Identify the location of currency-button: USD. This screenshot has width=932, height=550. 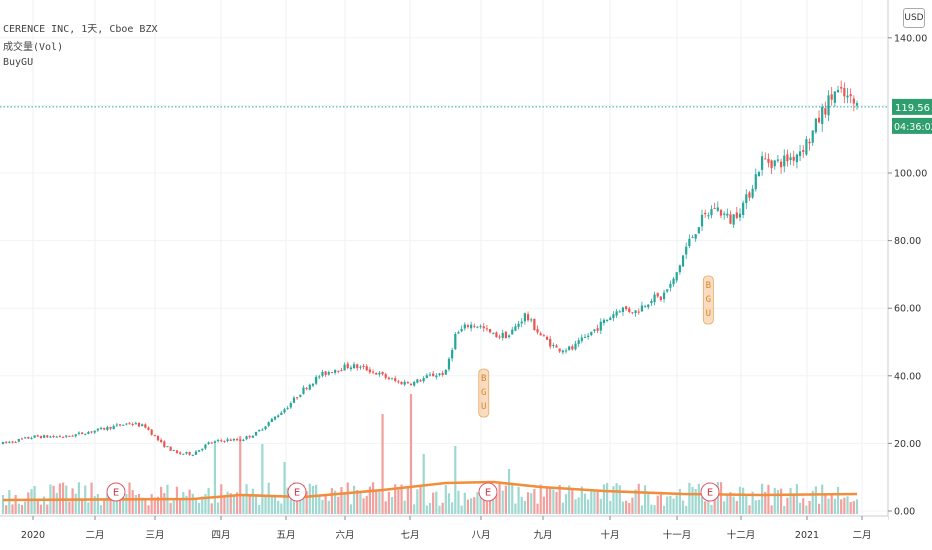
(914, 18).